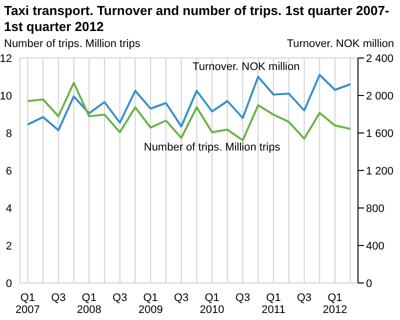 This screenshot has width=400, height=320. I want to click on line-series, so click(189, 103).